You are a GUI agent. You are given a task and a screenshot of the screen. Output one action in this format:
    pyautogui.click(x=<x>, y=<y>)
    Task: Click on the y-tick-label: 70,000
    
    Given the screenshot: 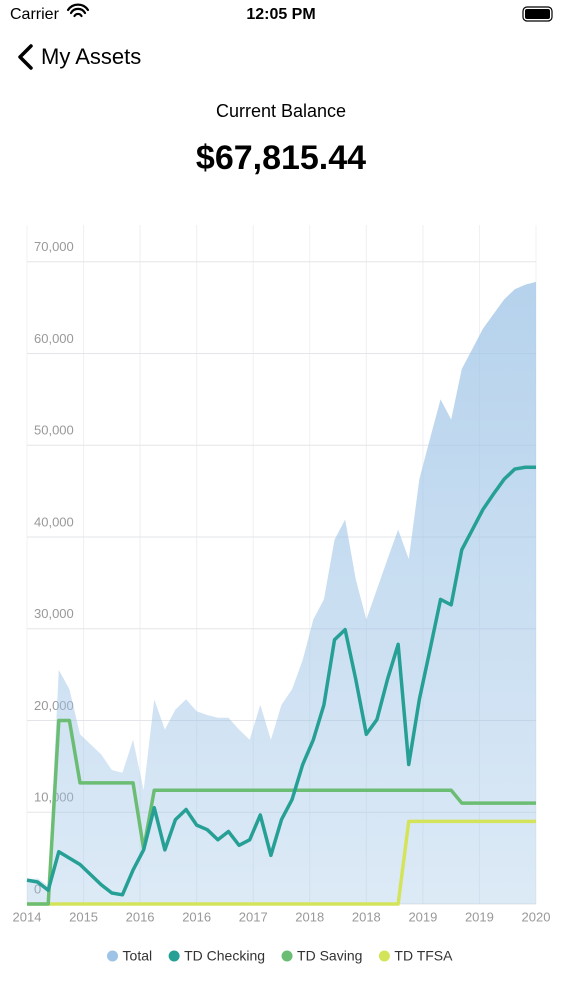 What is the action you would take?
    pyautogui.click(x=54, y=246)
    